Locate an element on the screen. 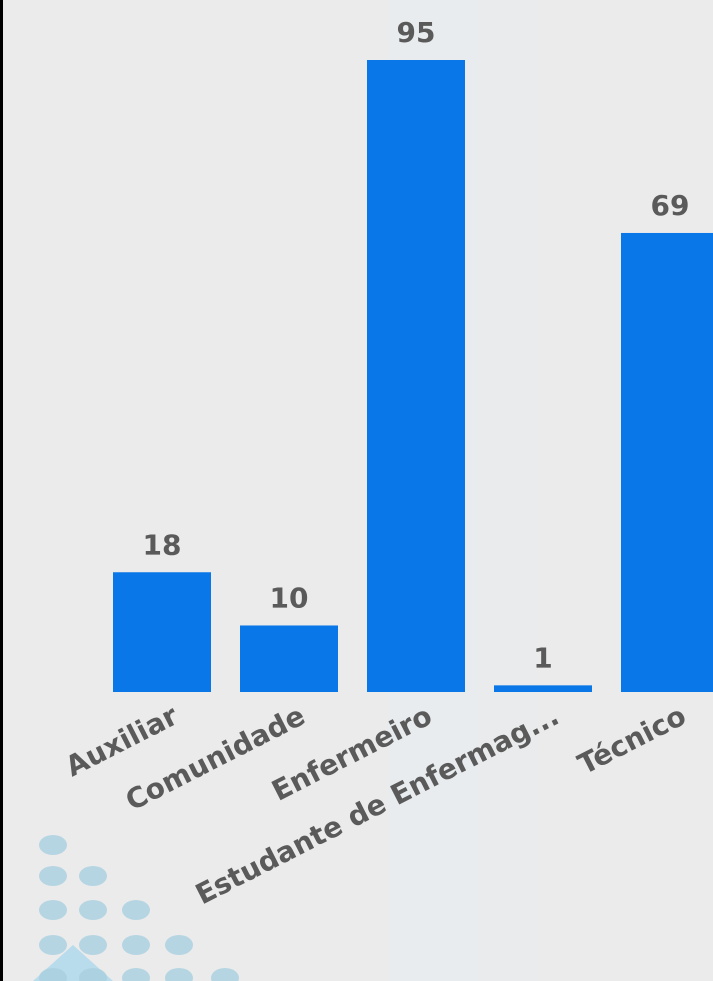 Image resolution: width=713 pixels, height=981 pixels. bar-value-label: 95 is located at coordinates (416, 32).